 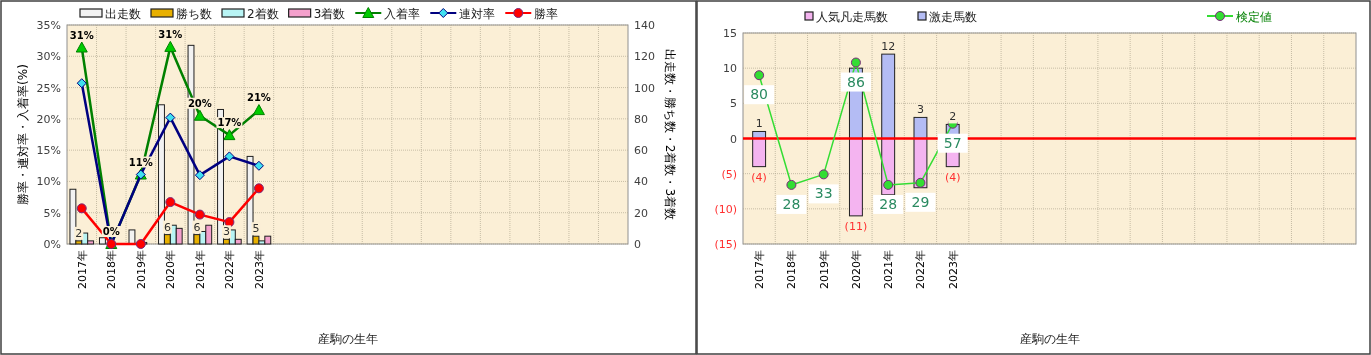 I want to click on data-label: 5, so click(x=256, y=229).